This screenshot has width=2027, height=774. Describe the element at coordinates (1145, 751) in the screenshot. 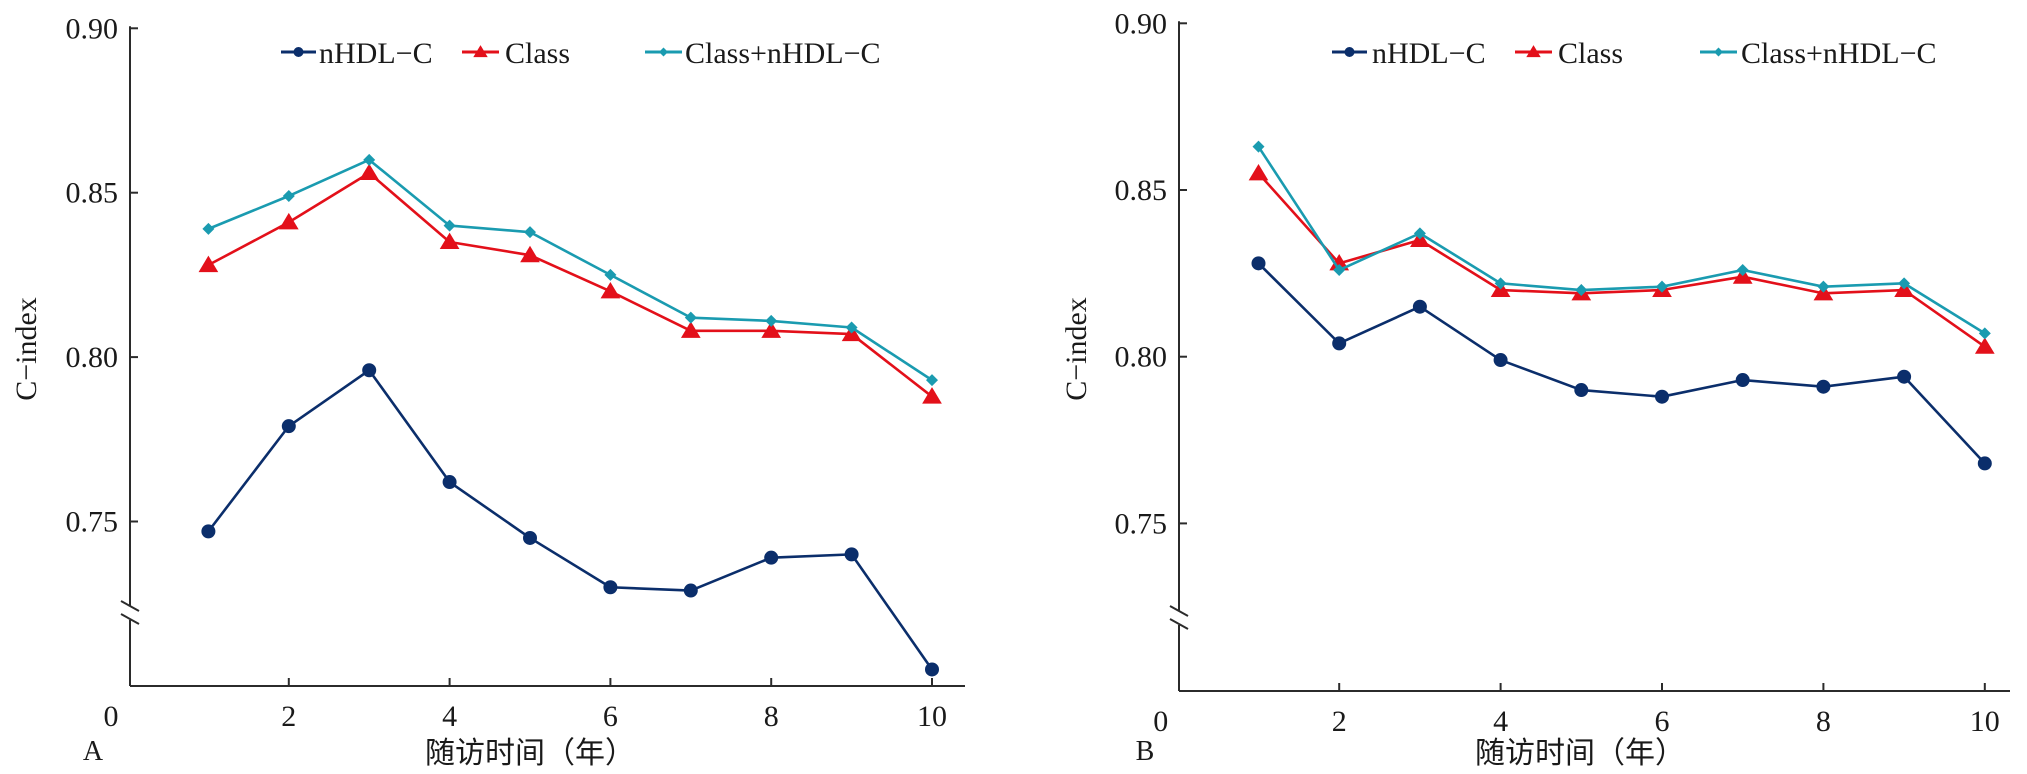

I see `panel-label: B` at that location.